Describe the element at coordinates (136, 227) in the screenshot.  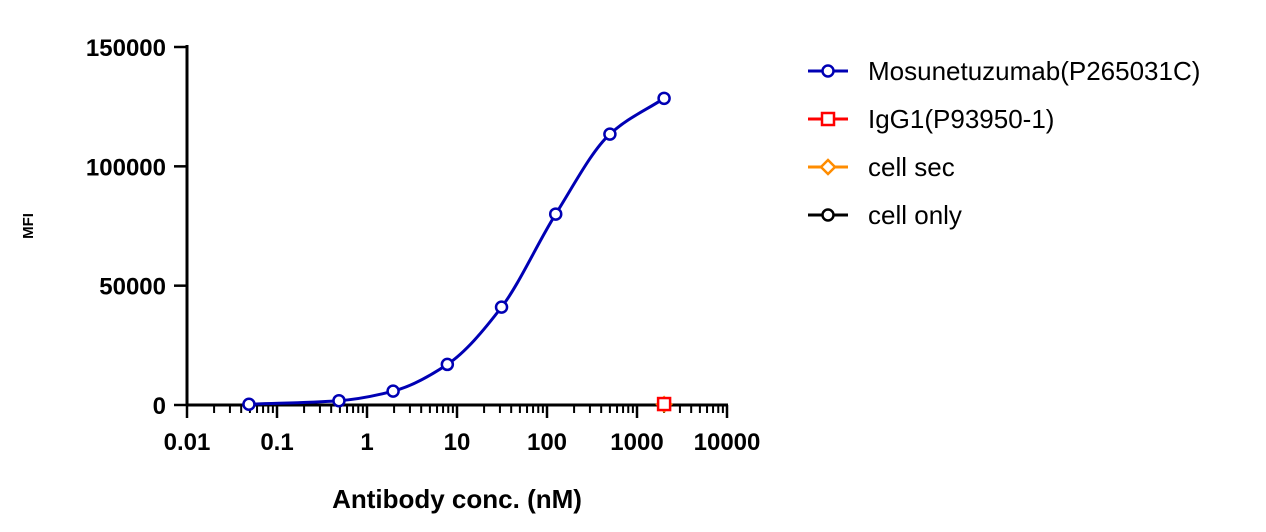
I see `y-axis-ticks: 0 50000 100000 150000` at that location.